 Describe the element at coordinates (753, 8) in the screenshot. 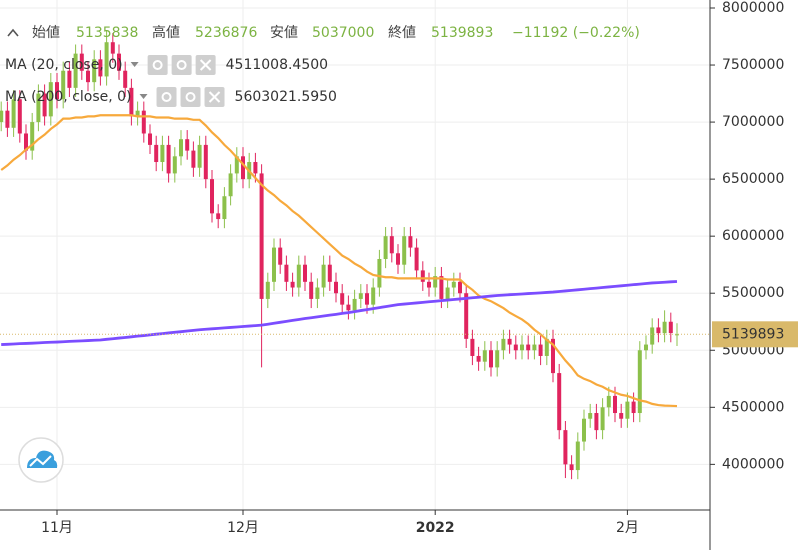

I see `y-tick-label: 8000000` at that location.